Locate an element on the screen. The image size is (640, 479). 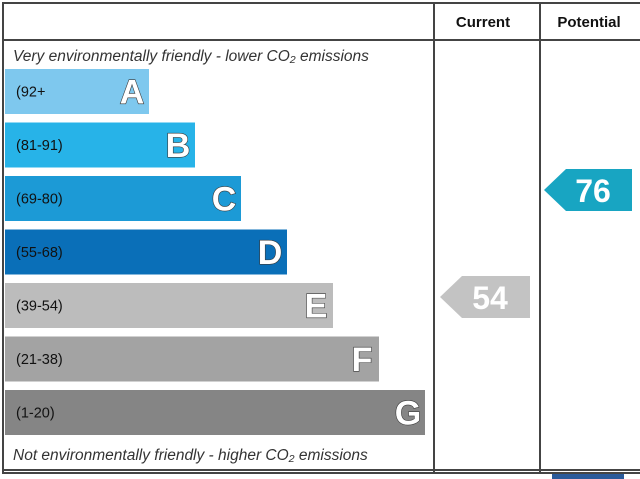
current-rating-marker: 54 is located at coordinates (485, 297).